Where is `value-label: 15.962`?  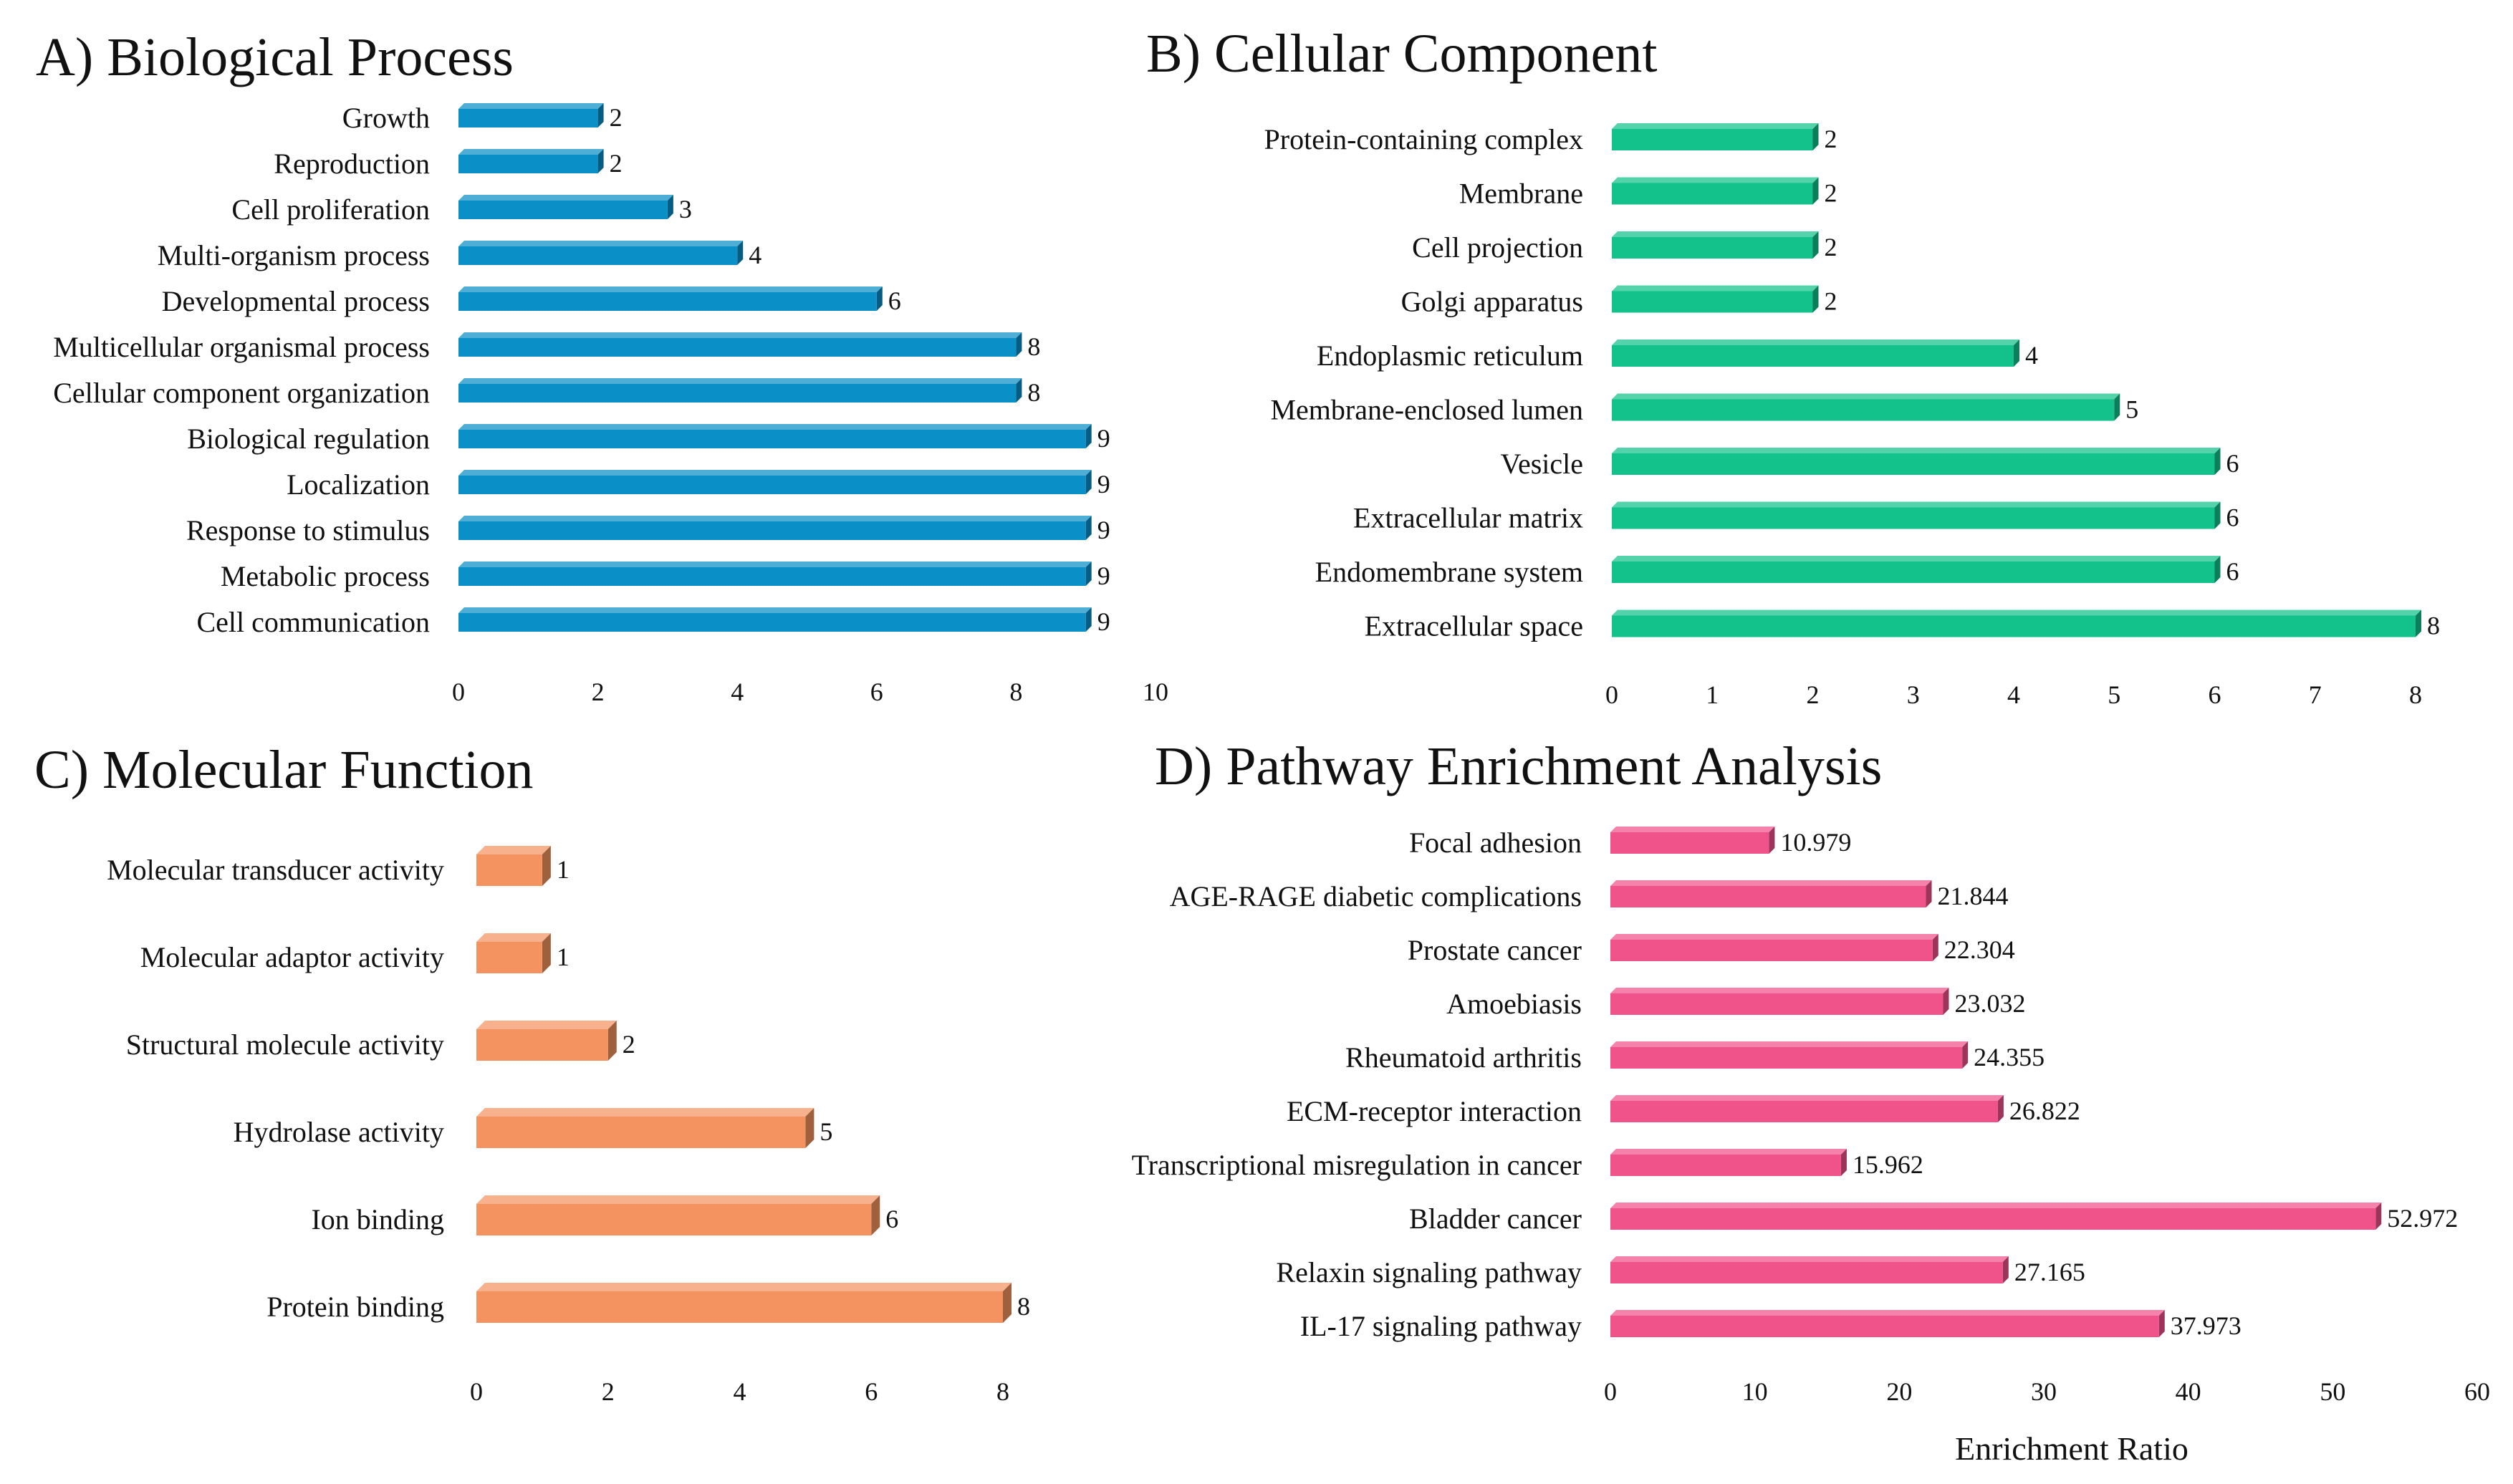 value-label: 15.962 is located at coordinates (1888, 1164).